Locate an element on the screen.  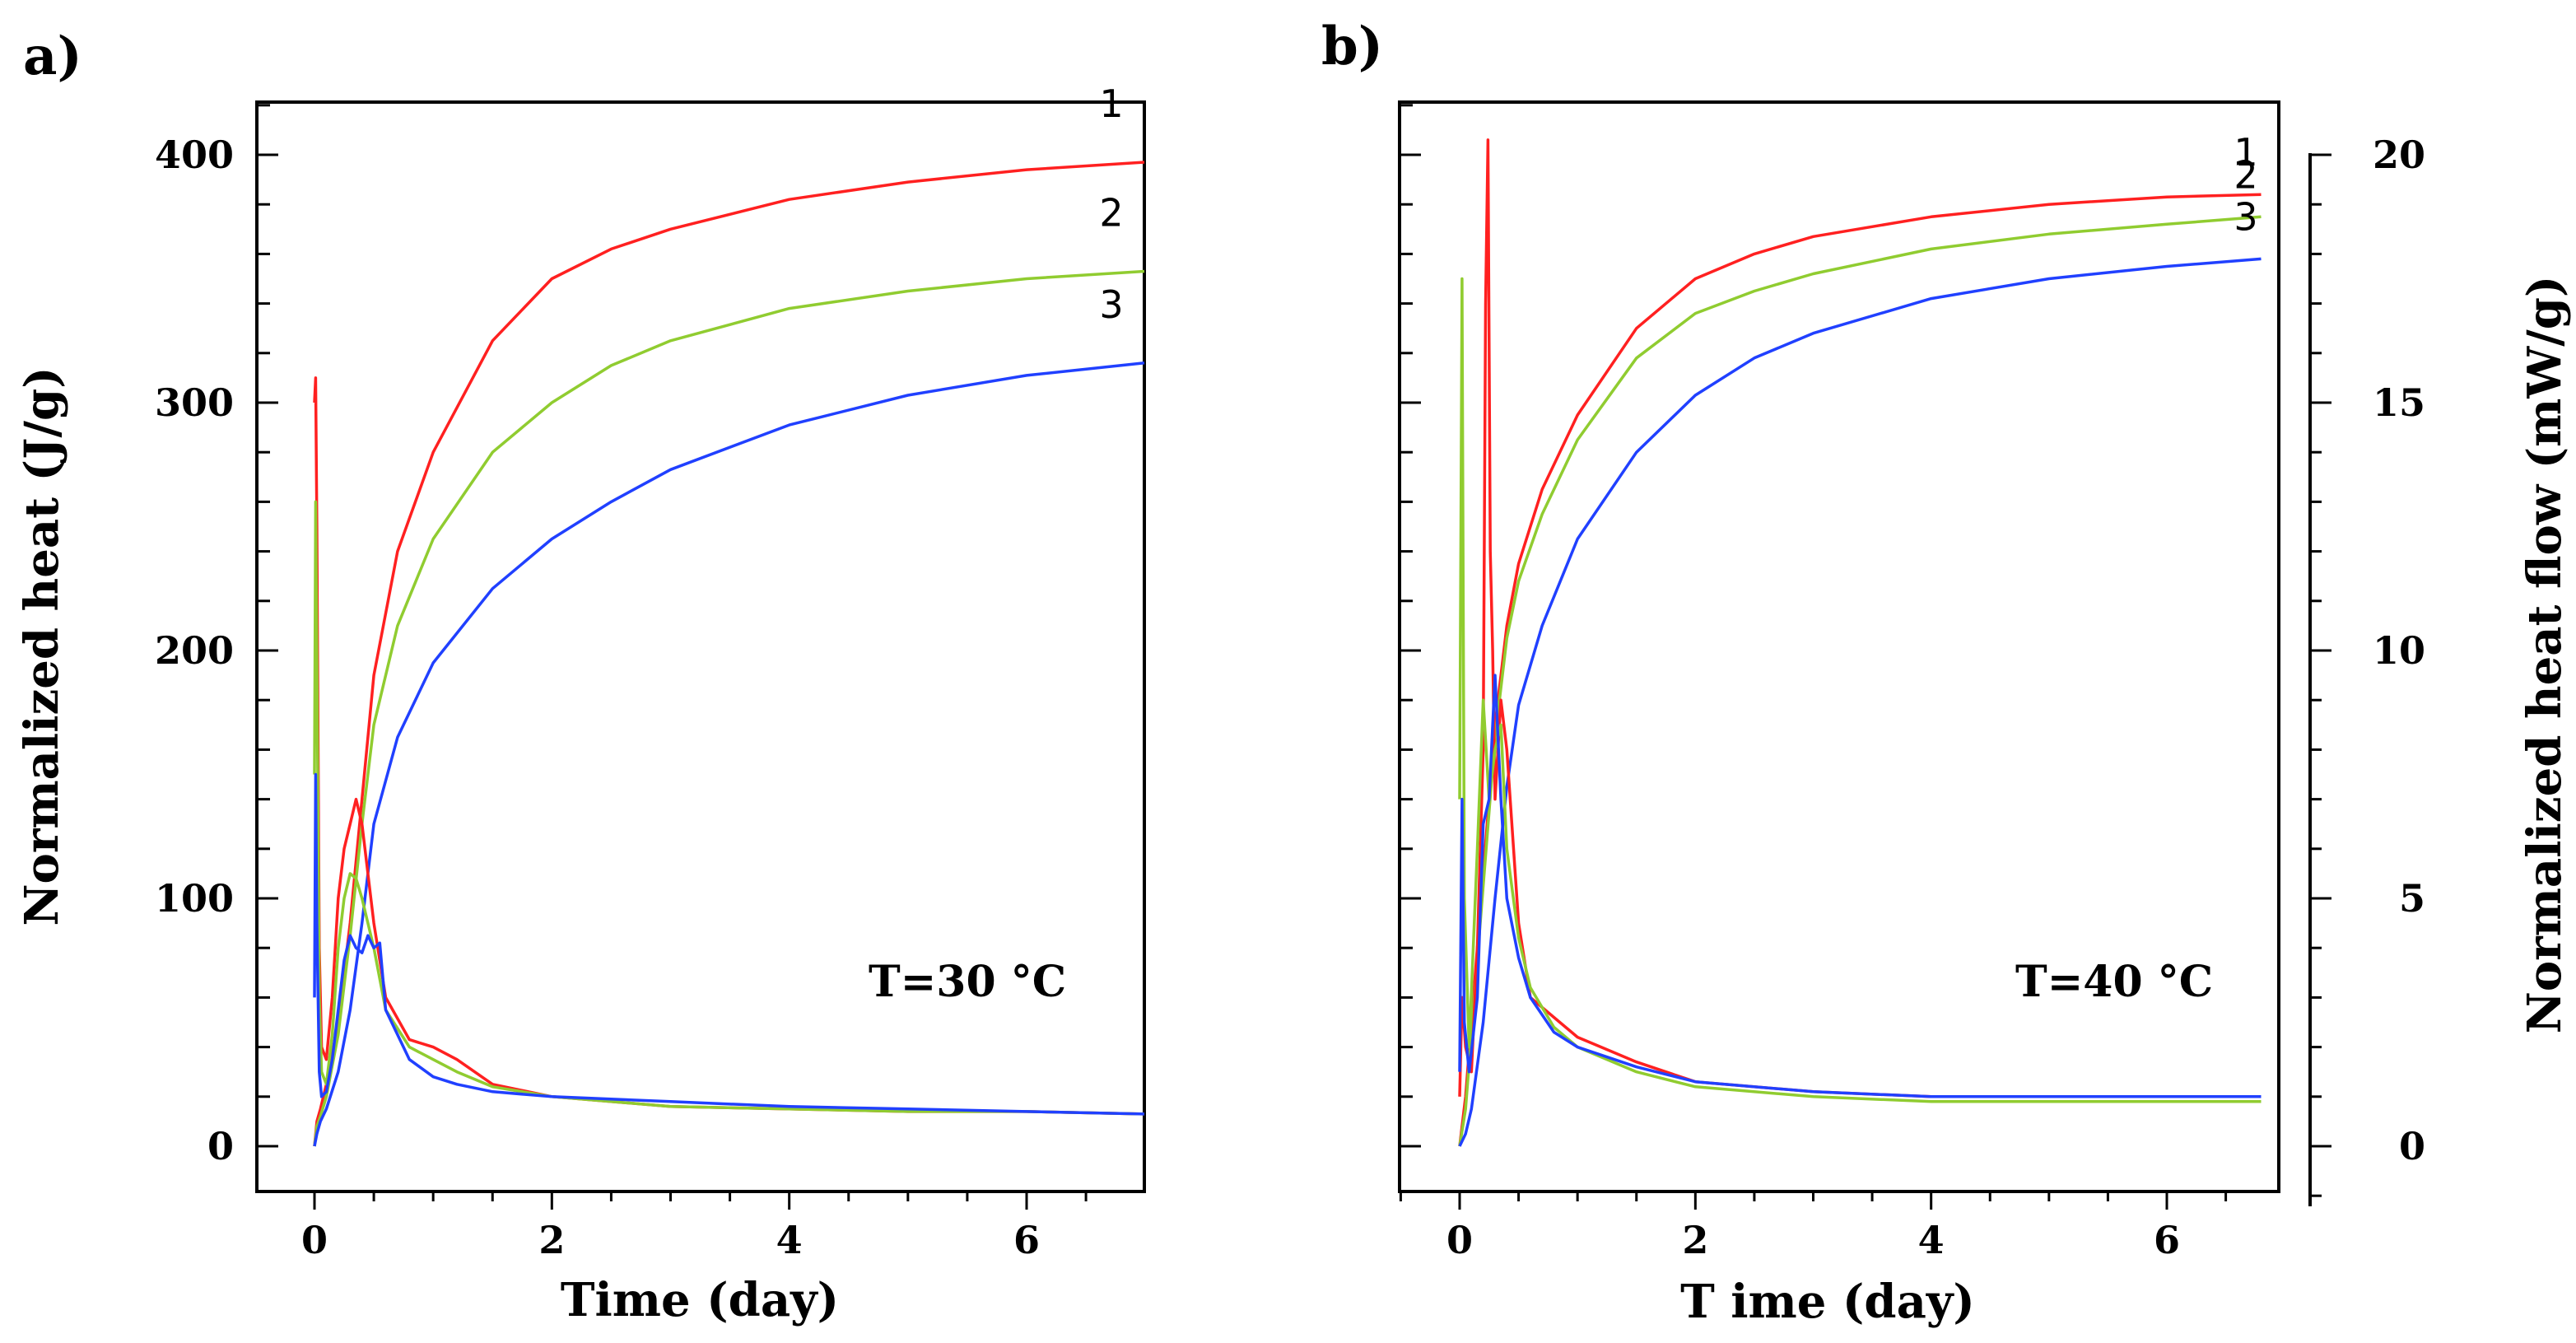
y-axis-title-a: Normalized heat (J/g) is located at coordinates (42, 646).